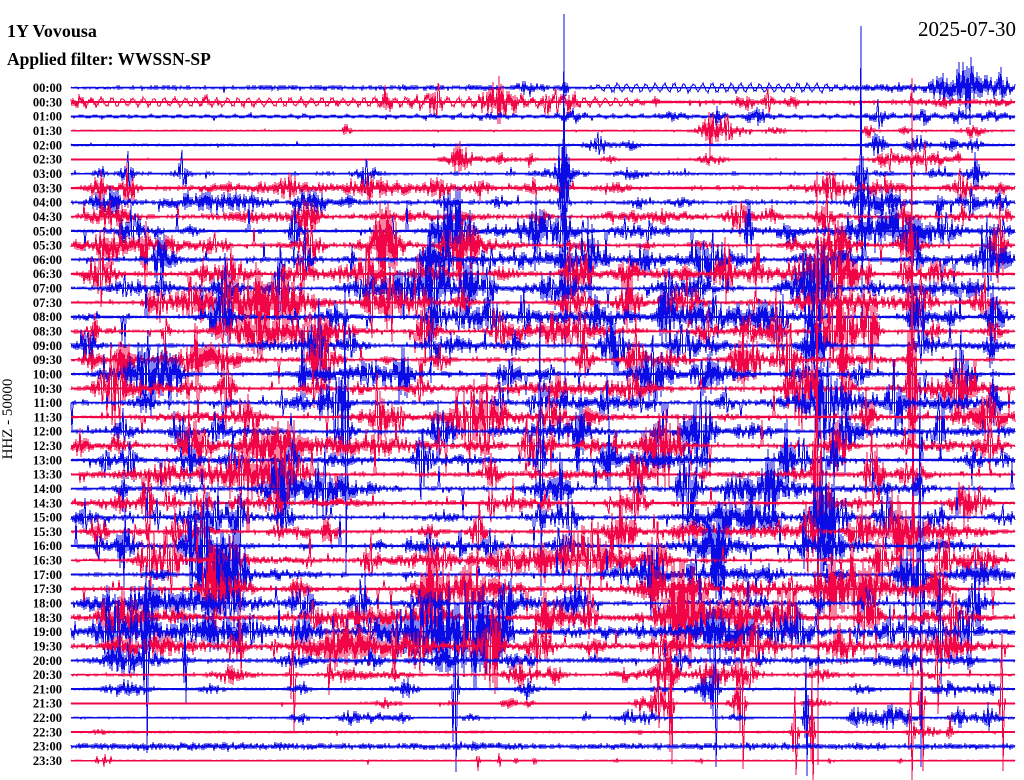  Describe the element at coordinates (47, 131) in the screenshot. I see `svg-text: 01:30` at that location.